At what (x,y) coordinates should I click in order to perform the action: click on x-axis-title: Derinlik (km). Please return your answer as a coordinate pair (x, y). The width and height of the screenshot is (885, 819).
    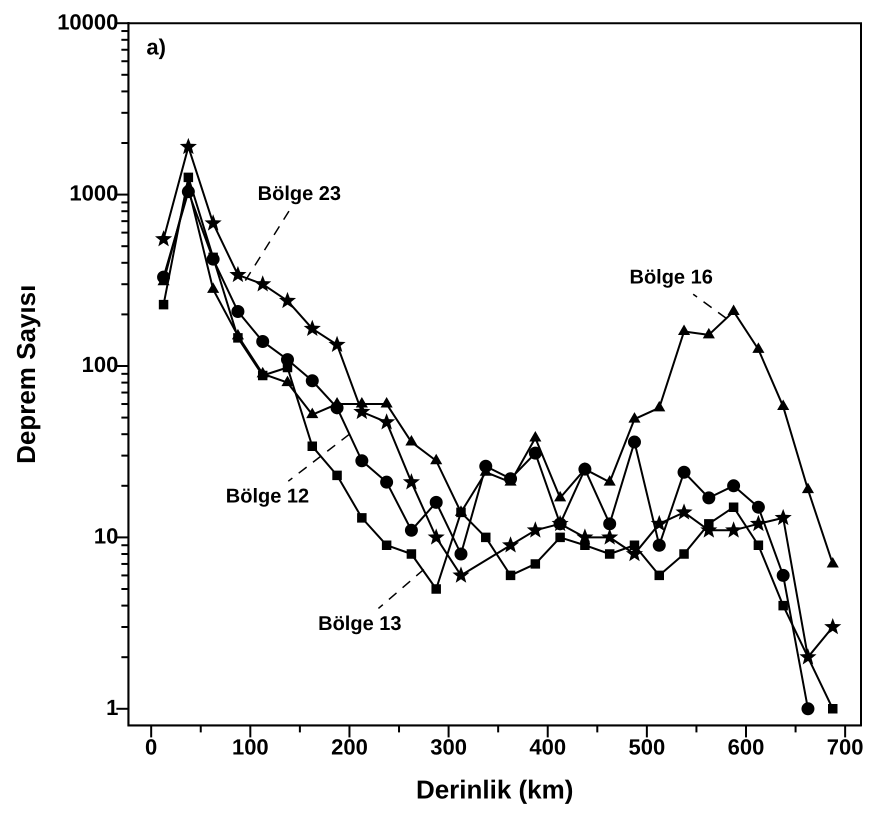
    Looking at the image, I should click on (495, 789).